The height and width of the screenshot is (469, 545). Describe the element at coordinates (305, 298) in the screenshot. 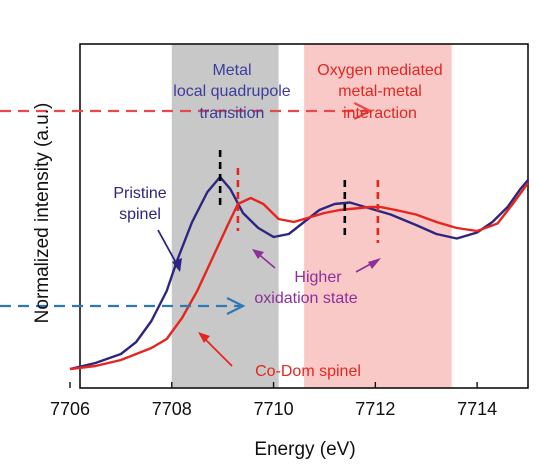

I see `higher-label-line2: oxidation state` at that location.